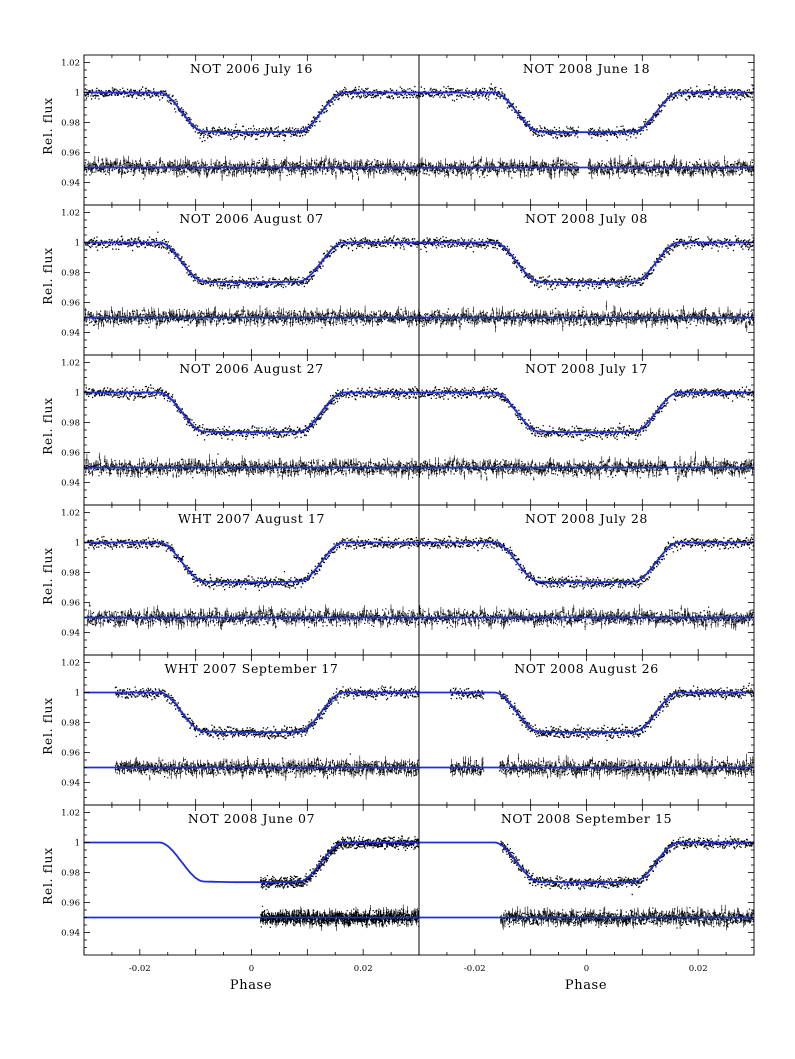 The image size is (795, 1059). What do you see at coordinates (586, 68) in the screenshot?
I see `panel-title: NOT 2008 June 18` at bounding box center [586, 68].